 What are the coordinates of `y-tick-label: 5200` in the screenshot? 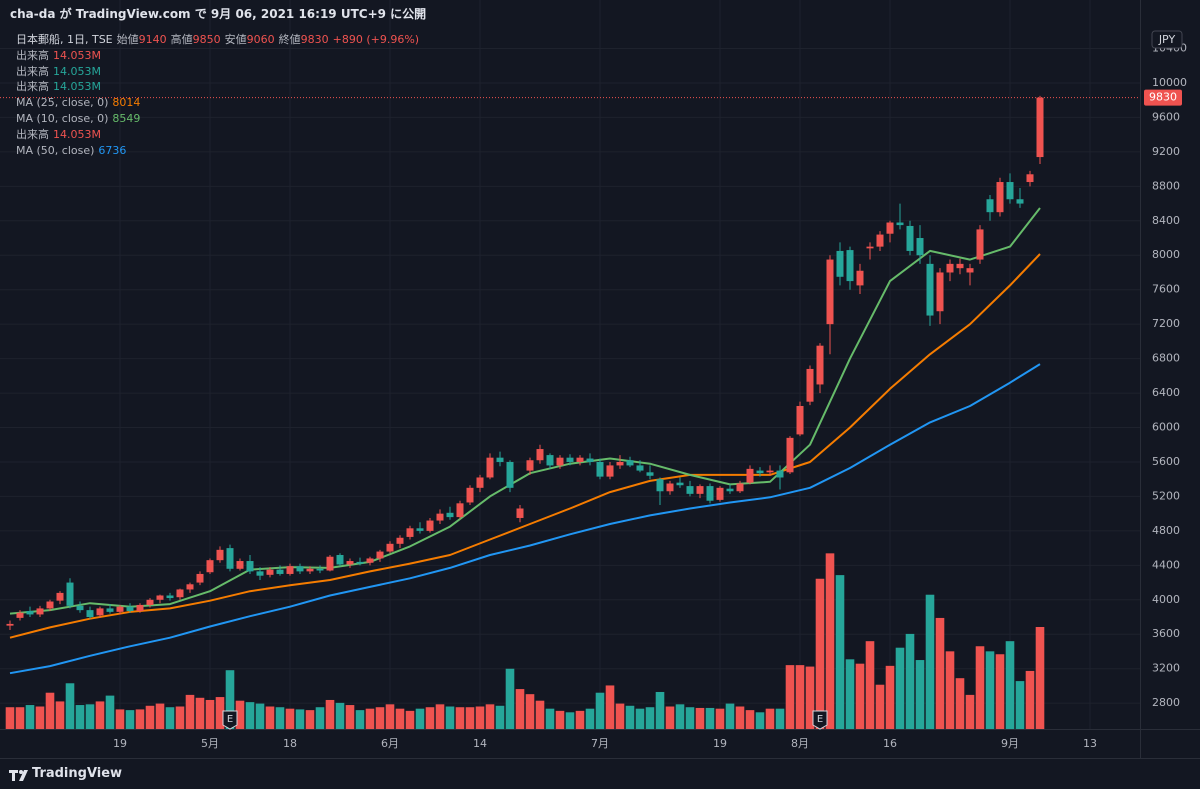 It's located at (1166, 495).